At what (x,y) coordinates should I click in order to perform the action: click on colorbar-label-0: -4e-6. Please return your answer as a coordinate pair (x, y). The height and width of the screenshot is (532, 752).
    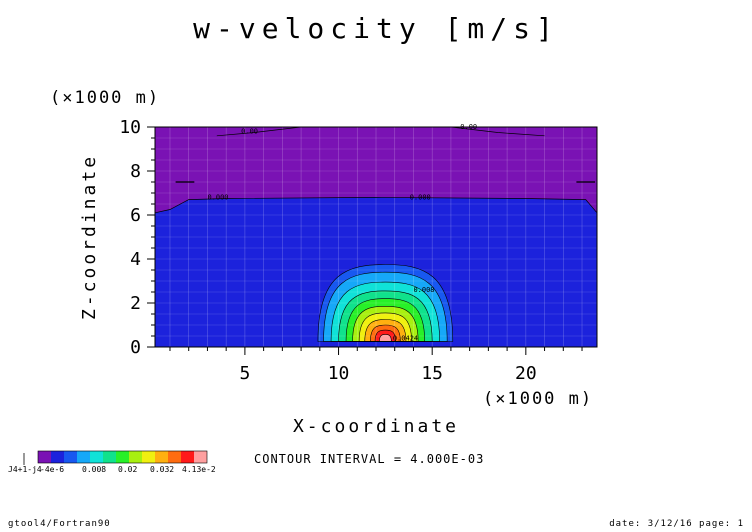
    Looking at the image, I should click on (52, 469).